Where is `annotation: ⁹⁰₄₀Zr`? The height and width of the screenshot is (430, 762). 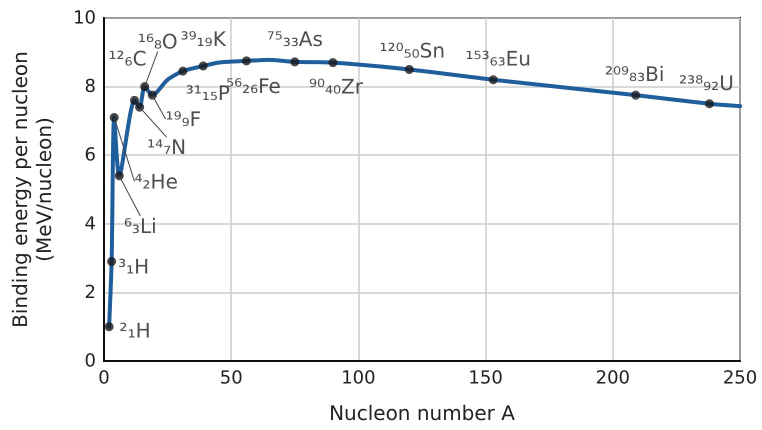
annotation: ⁹⁰₄₀Zr is located at coordinates (336, 86).